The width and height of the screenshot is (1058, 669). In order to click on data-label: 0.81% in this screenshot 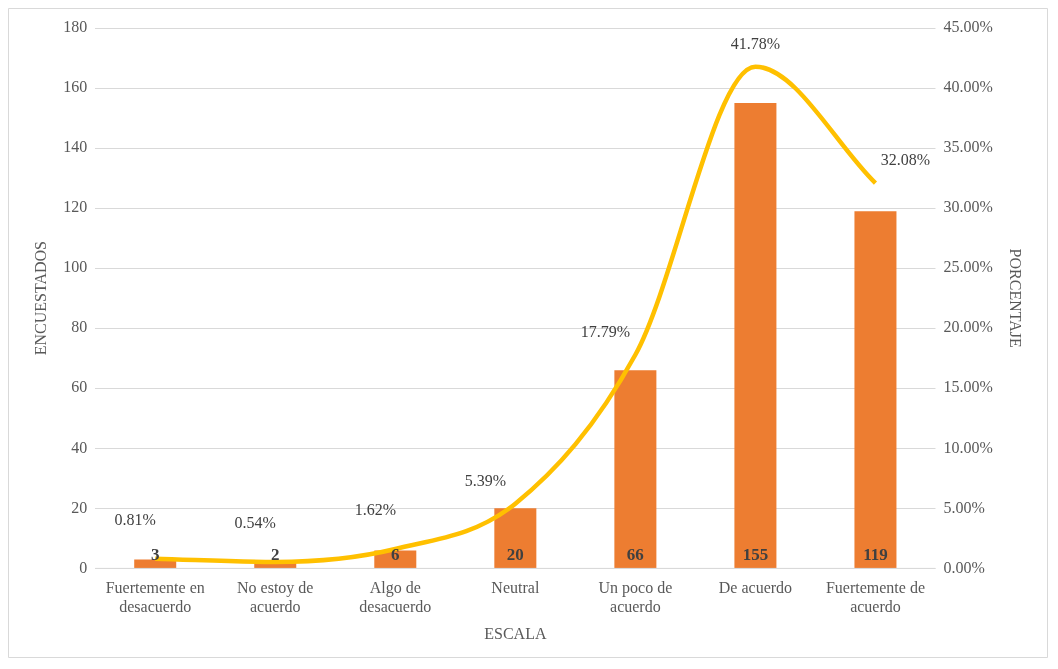, I will do `click(135, 519)`.